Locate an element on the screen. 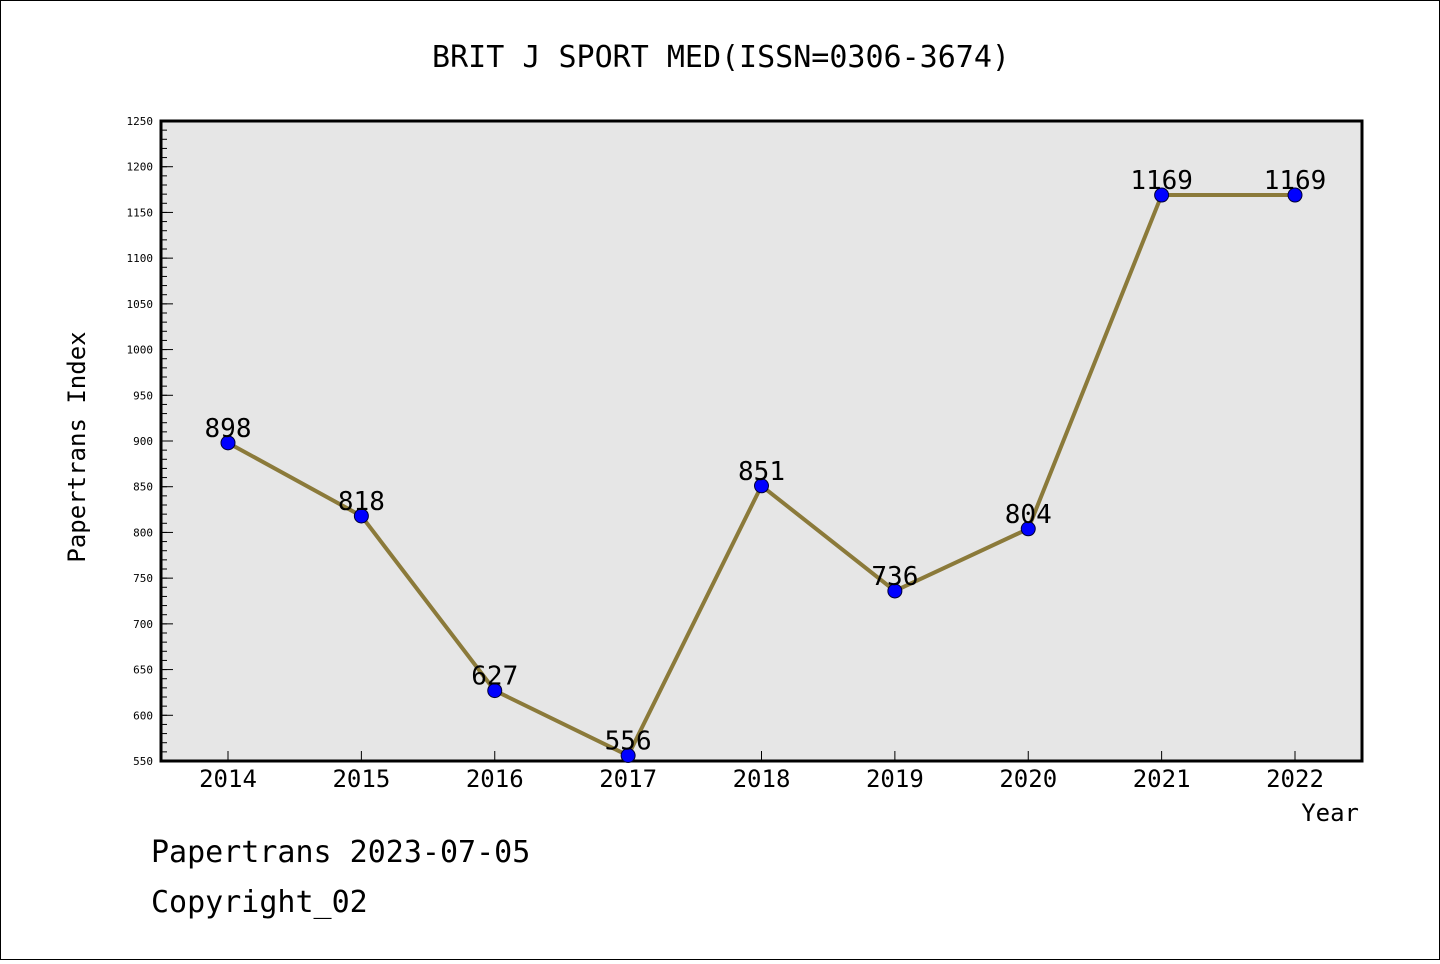 The height and width of the screenshot is (964, 1440). y-tick-label: 950 is located at coordinates (143, 395).